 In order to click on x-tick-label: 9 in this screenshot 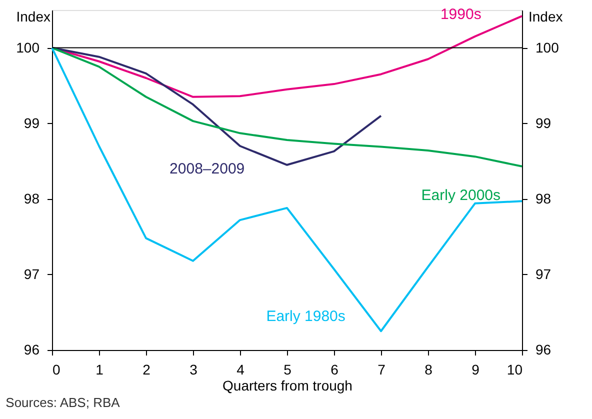, I will do `click(476, 370)`.